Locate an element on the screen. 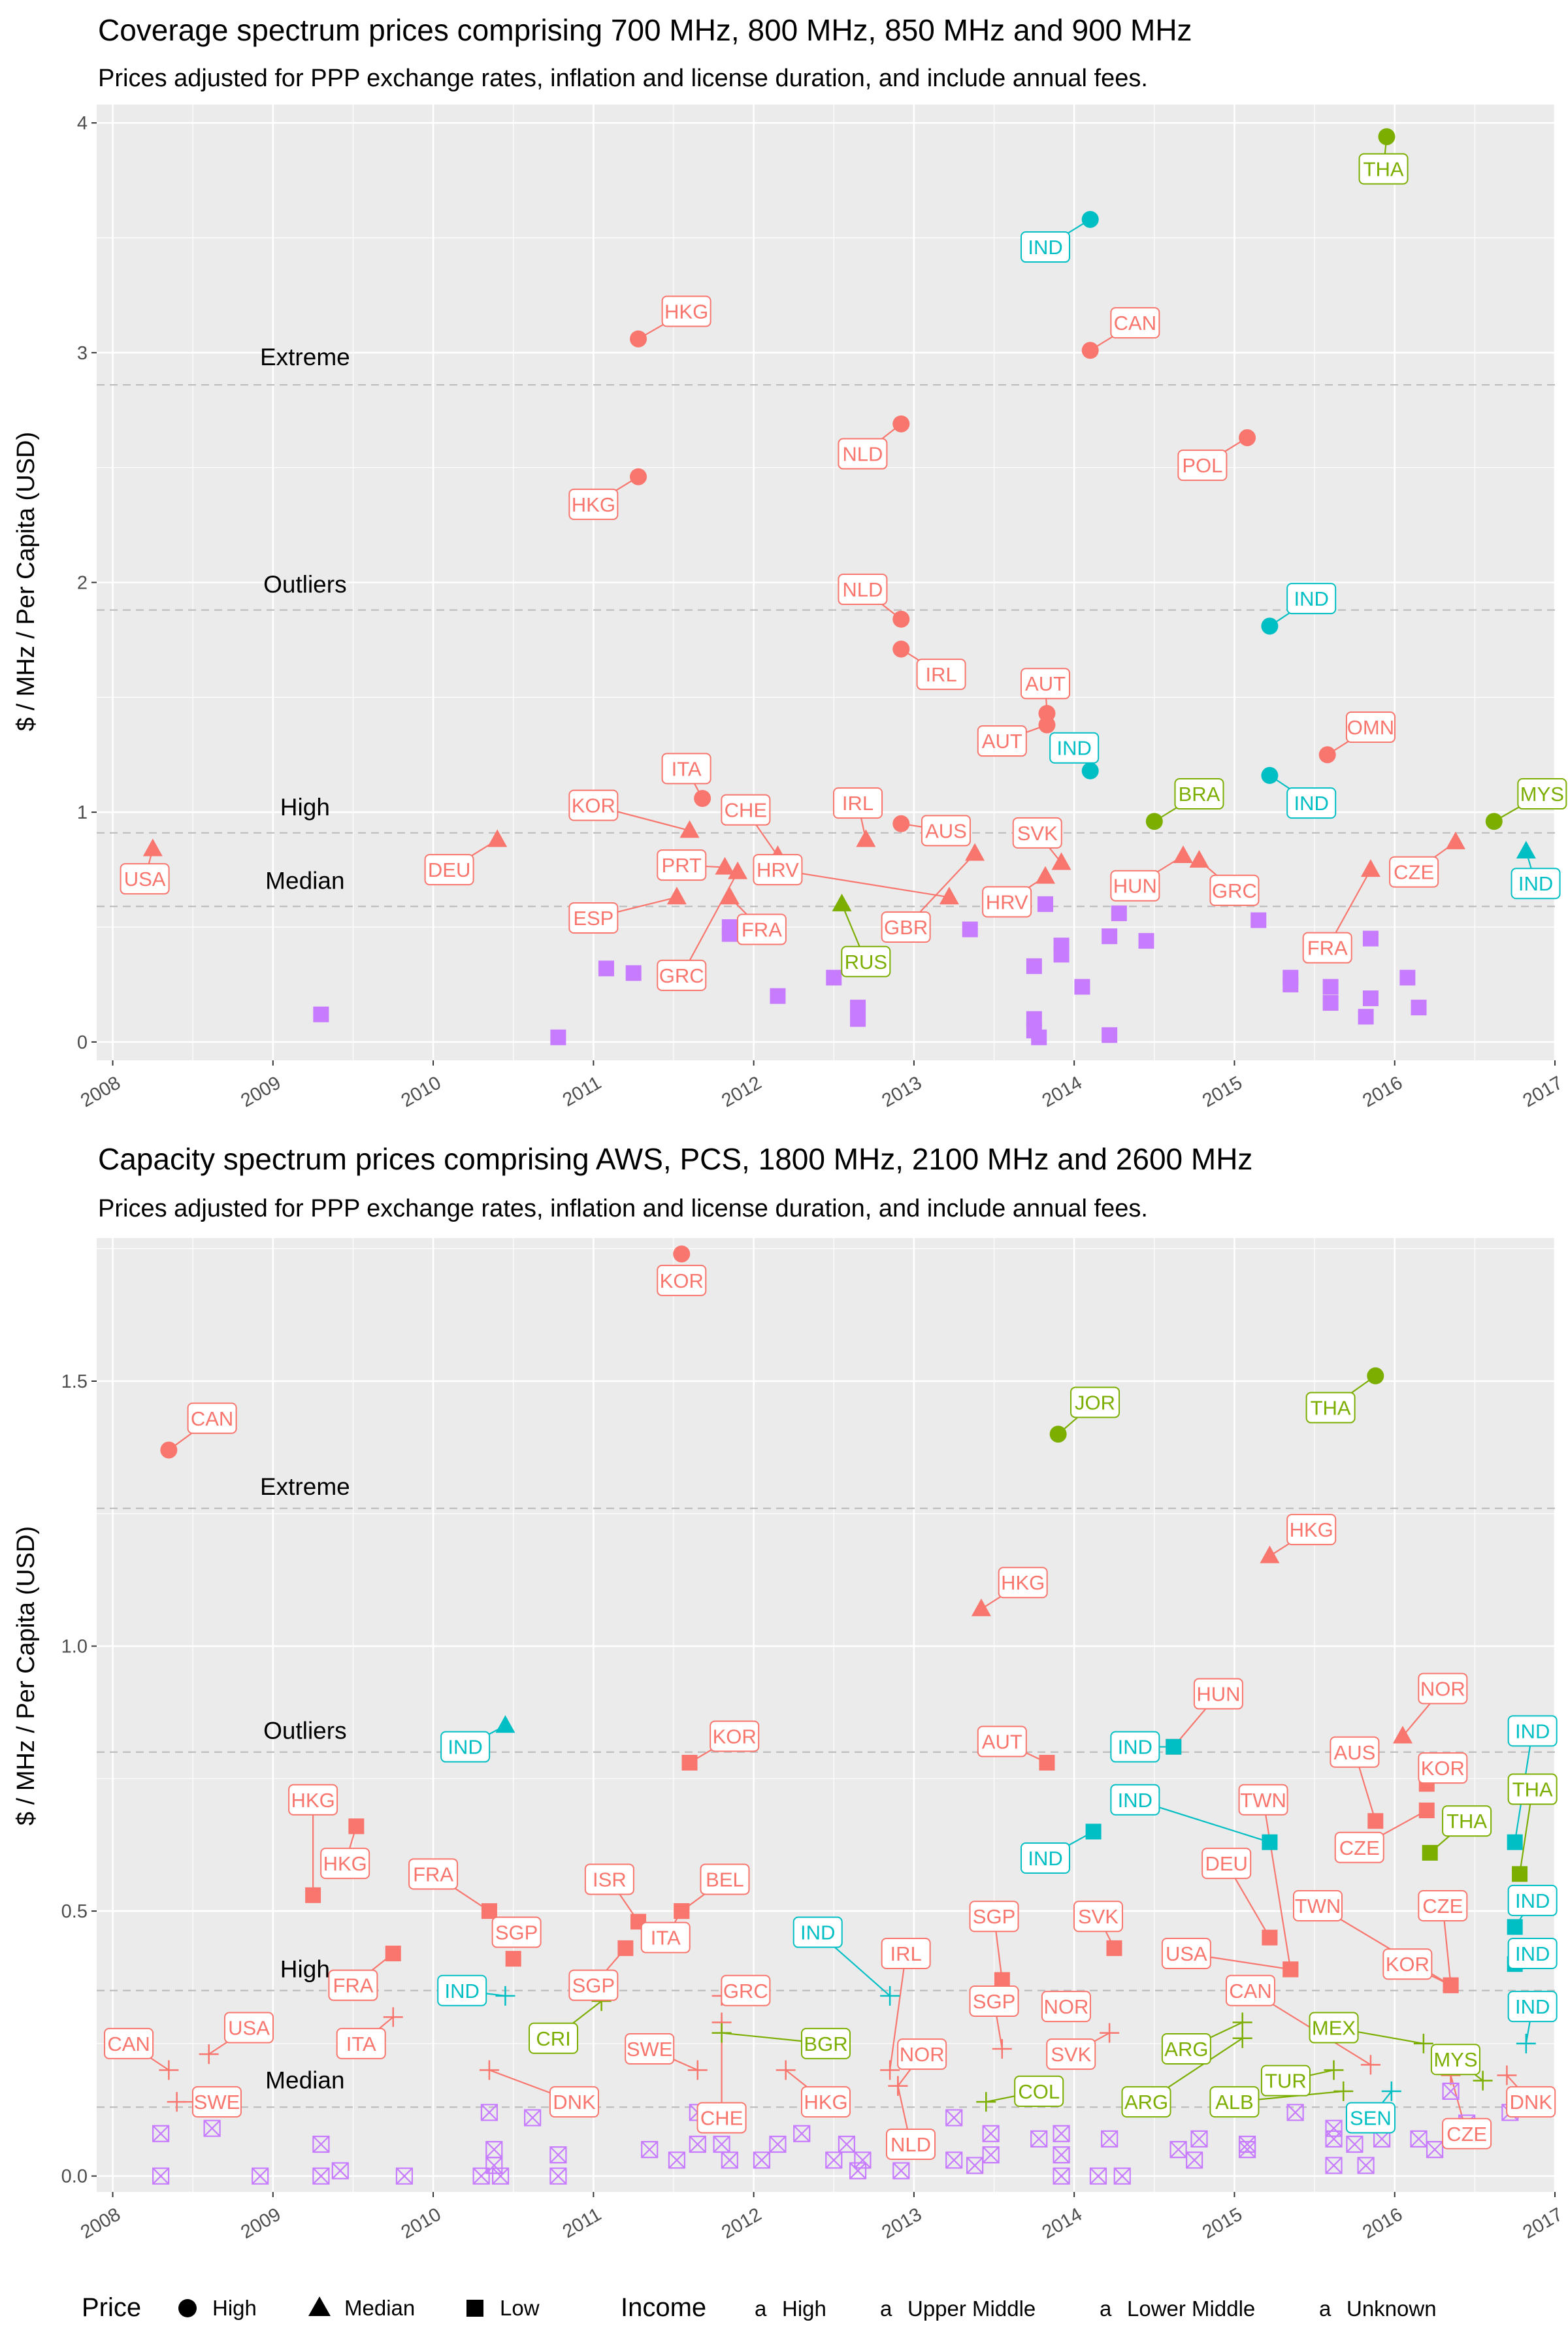 Image resolution: width=1568 pixels, height=2352 pixels. point-label: ISR is located at coordinates (610, 1879).